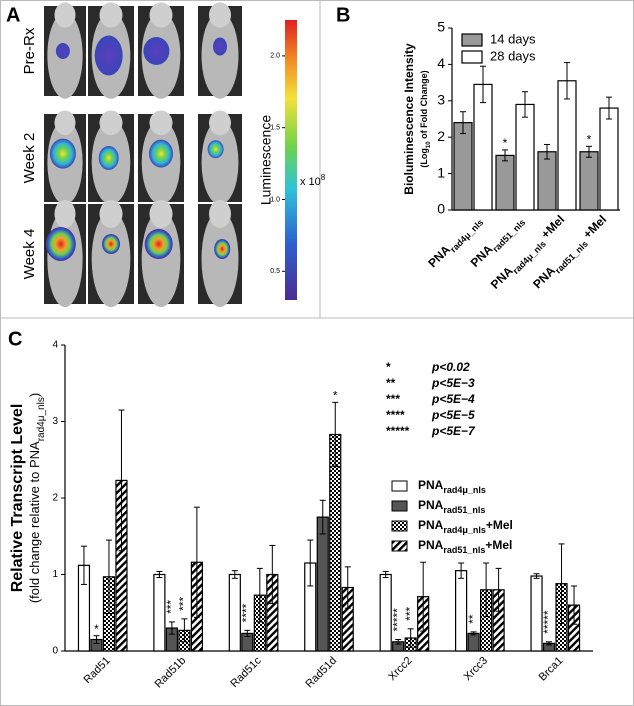 This screenshot has height=706, width=634. Describe the element at coordinates (453, 399) in the screenshot. I see `key-p: p<5E−4` at that location.